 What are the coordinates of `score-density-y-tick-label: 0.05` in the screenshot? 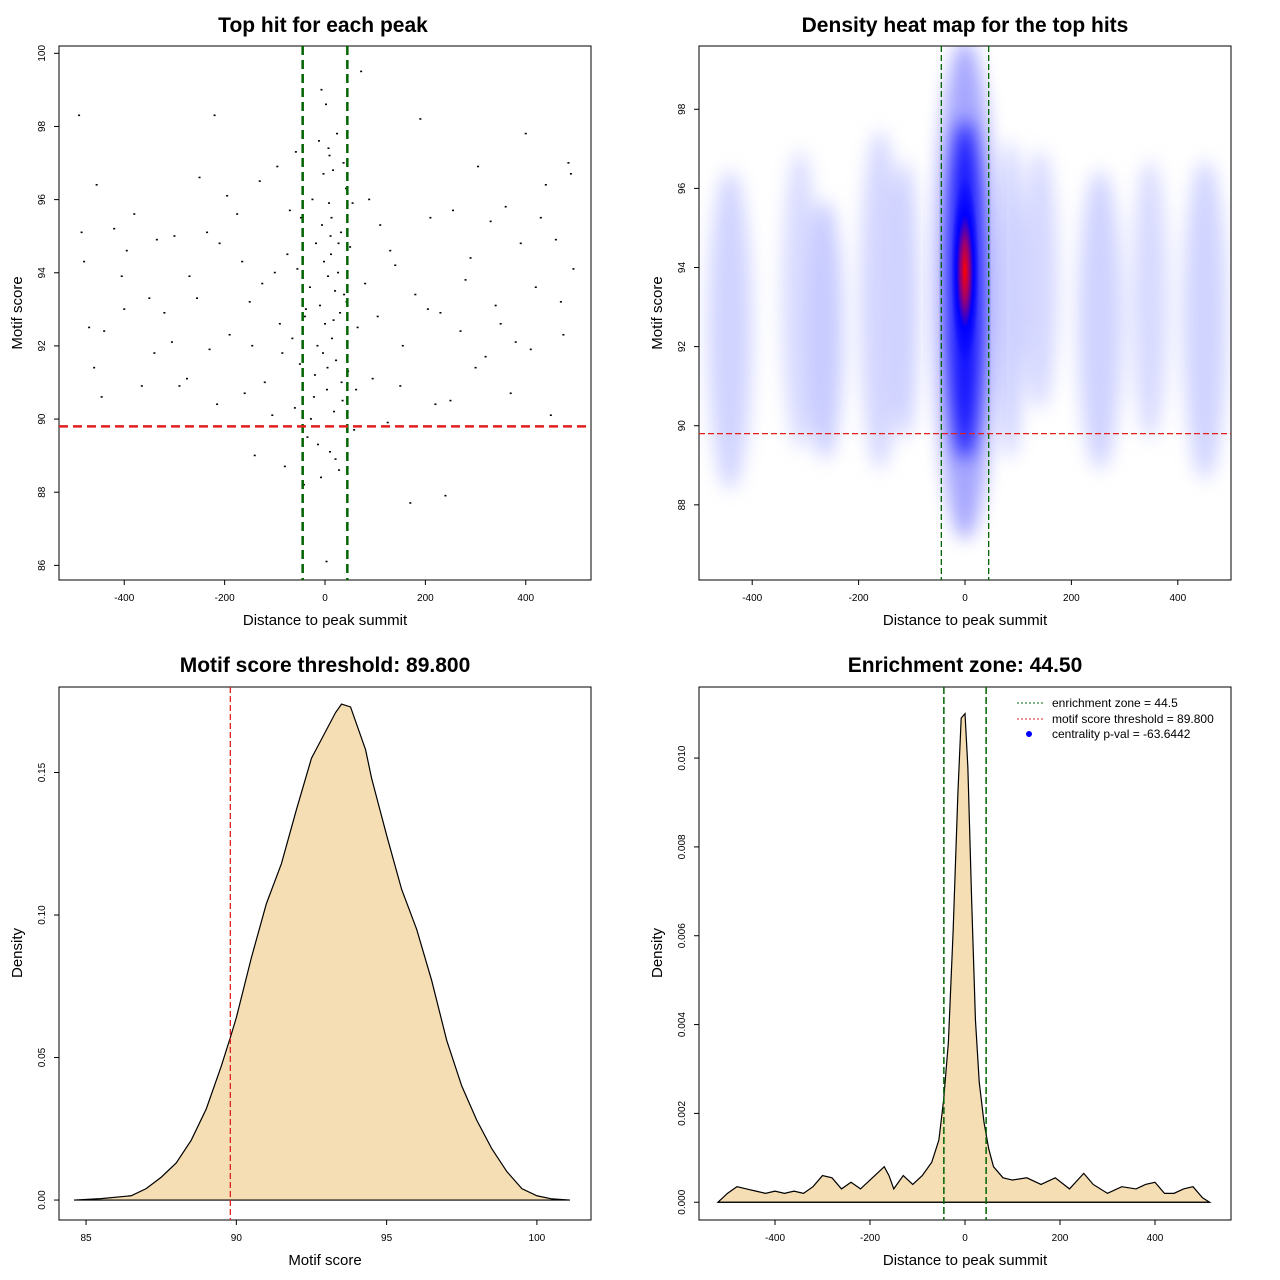 It's located at (42, 1057).